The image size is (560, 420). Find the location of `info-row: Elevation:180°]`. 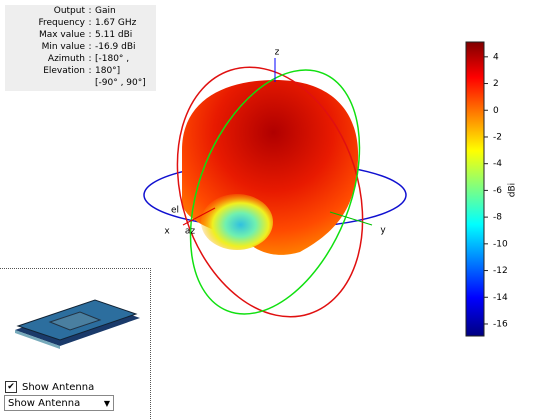

info-row: Elevation:180°] is located at coordinates (80, 71).